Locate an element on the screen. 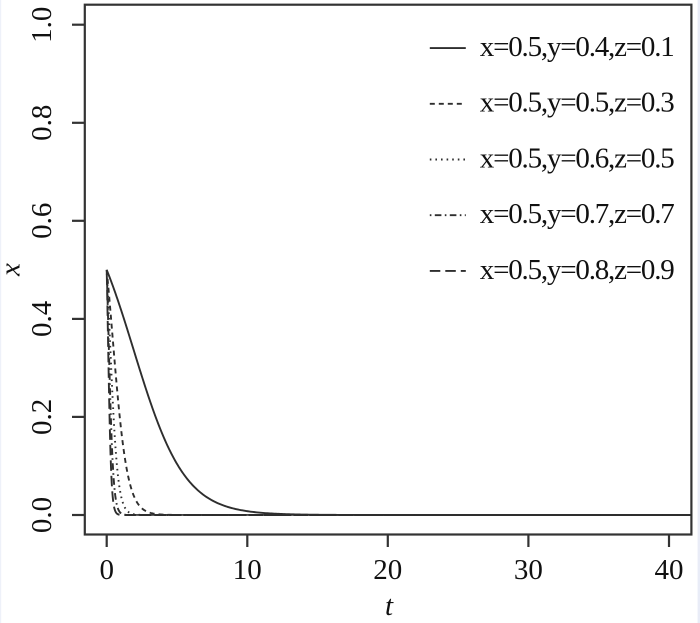 This screenshot has width=700, height=623. svg-text: 0.4 is located at coordinates (42, 318).